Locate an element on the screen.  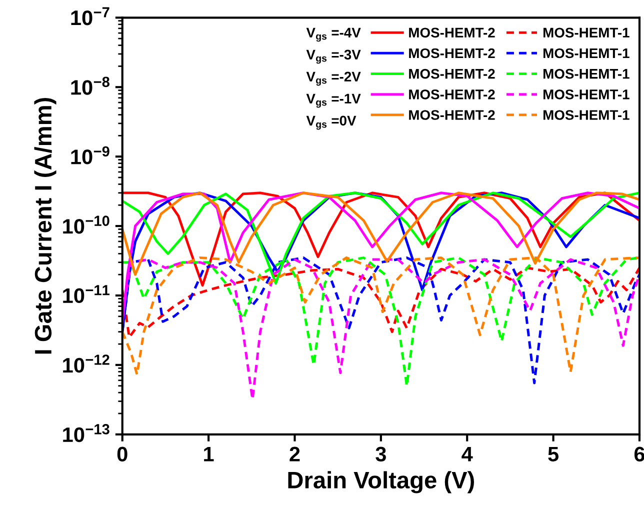
annotation: V$_{gs}$ =-1V is located at coordinates (333, 101).